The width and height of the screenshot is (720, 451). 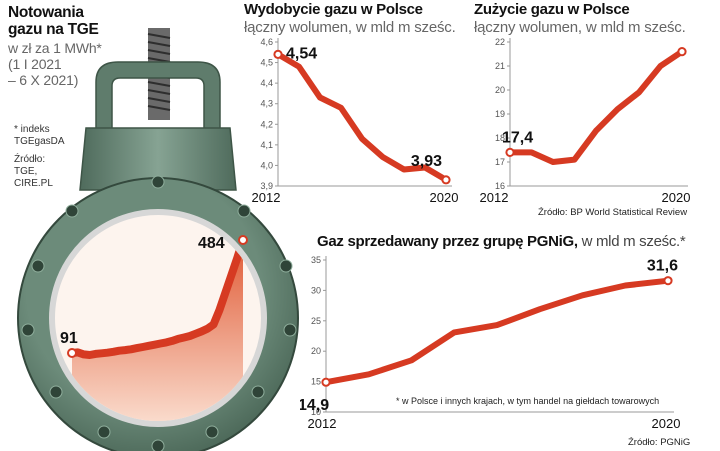 What do you see at coordinates (500, 114) in the screenshot?
I see `consumption-tick-label: 19` at bounding box center [500, 114].